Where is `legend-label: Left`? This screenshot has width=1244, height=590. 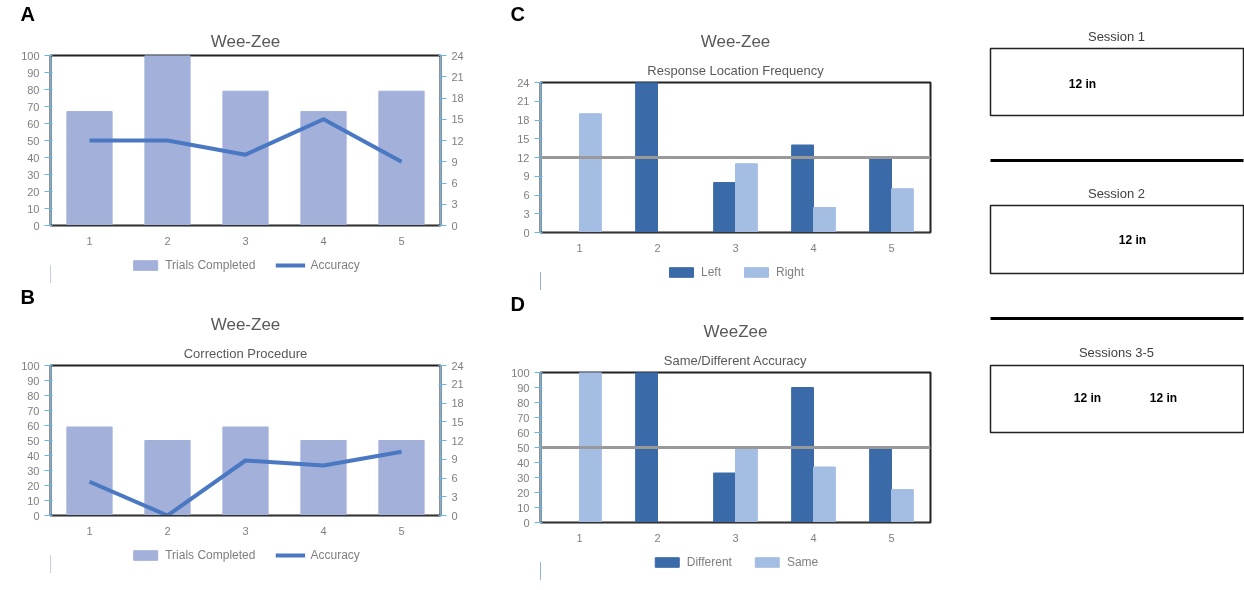 legend-label: Left is located at coordinates (710, 272).